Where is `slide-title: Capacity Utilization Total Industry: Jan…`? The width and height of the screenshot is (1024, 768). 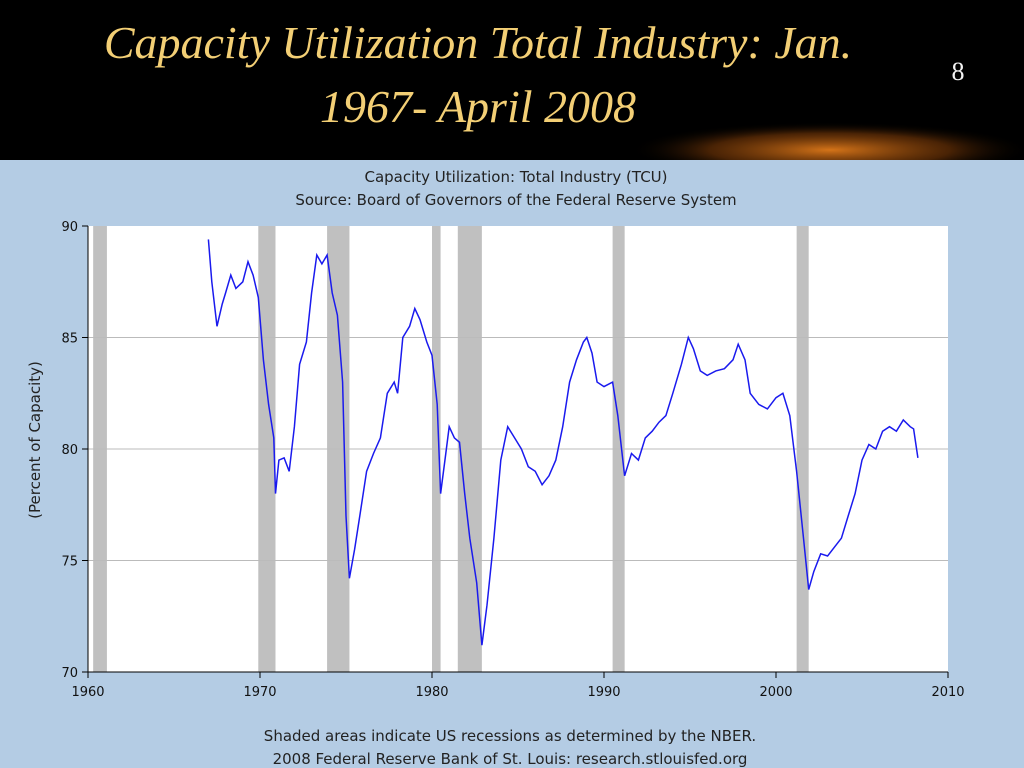 slide-title: Capacity Utilization Total Industry: Jan… is located at coordinates (478, 42).